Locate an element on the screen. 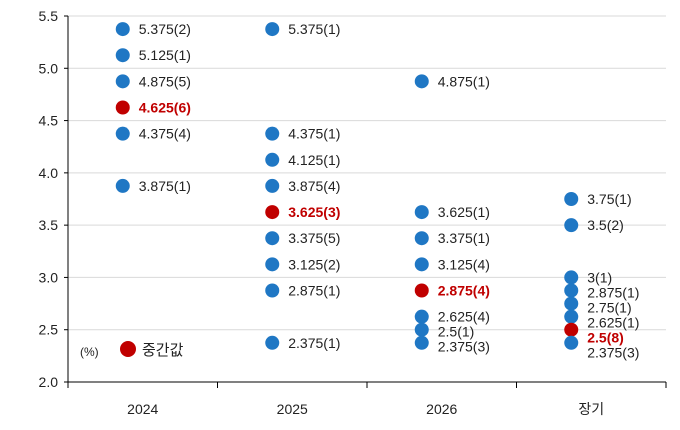  y-tick-labels: 2.0 2.5 3.0 3.5 4.0 4.5 5.0 5.5 is located at coordinates (49, 199).